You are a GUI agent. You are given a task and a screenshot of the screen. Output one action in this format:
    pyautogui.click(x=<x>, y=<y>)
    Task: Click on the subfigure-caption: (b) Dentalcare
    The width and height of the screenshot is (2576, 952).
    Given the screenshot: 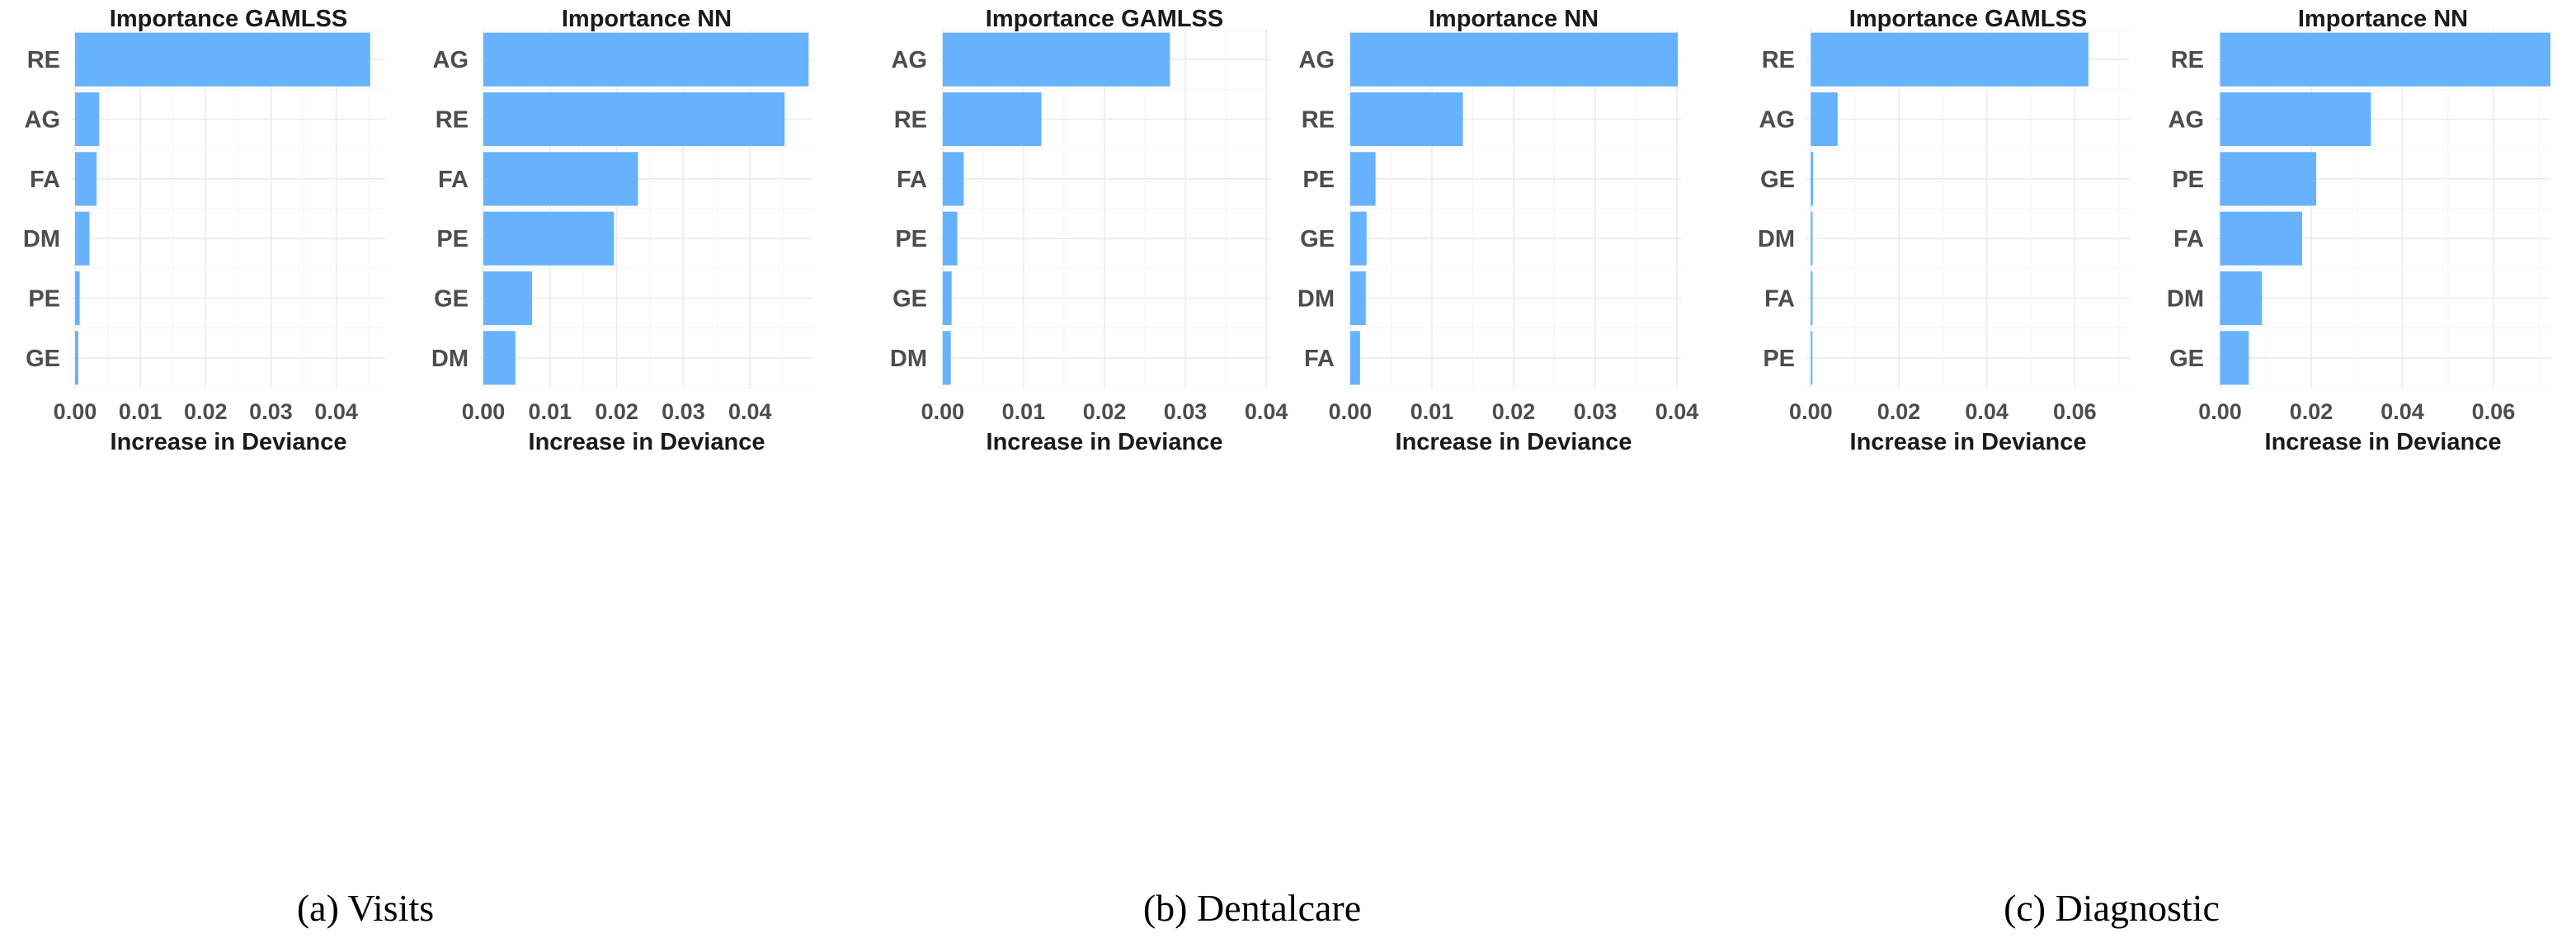 What is the action you would take?
    pyautogui.click(x=1252, y=908)
    